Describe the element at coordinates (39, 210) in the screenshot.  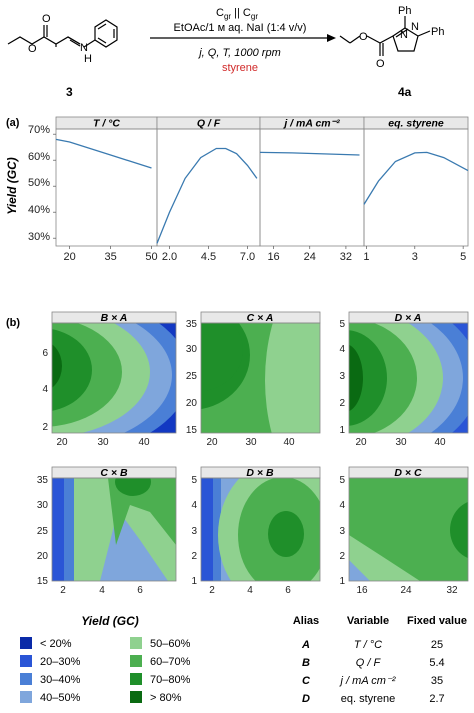
I see `ytick-label: 40%` at that location.